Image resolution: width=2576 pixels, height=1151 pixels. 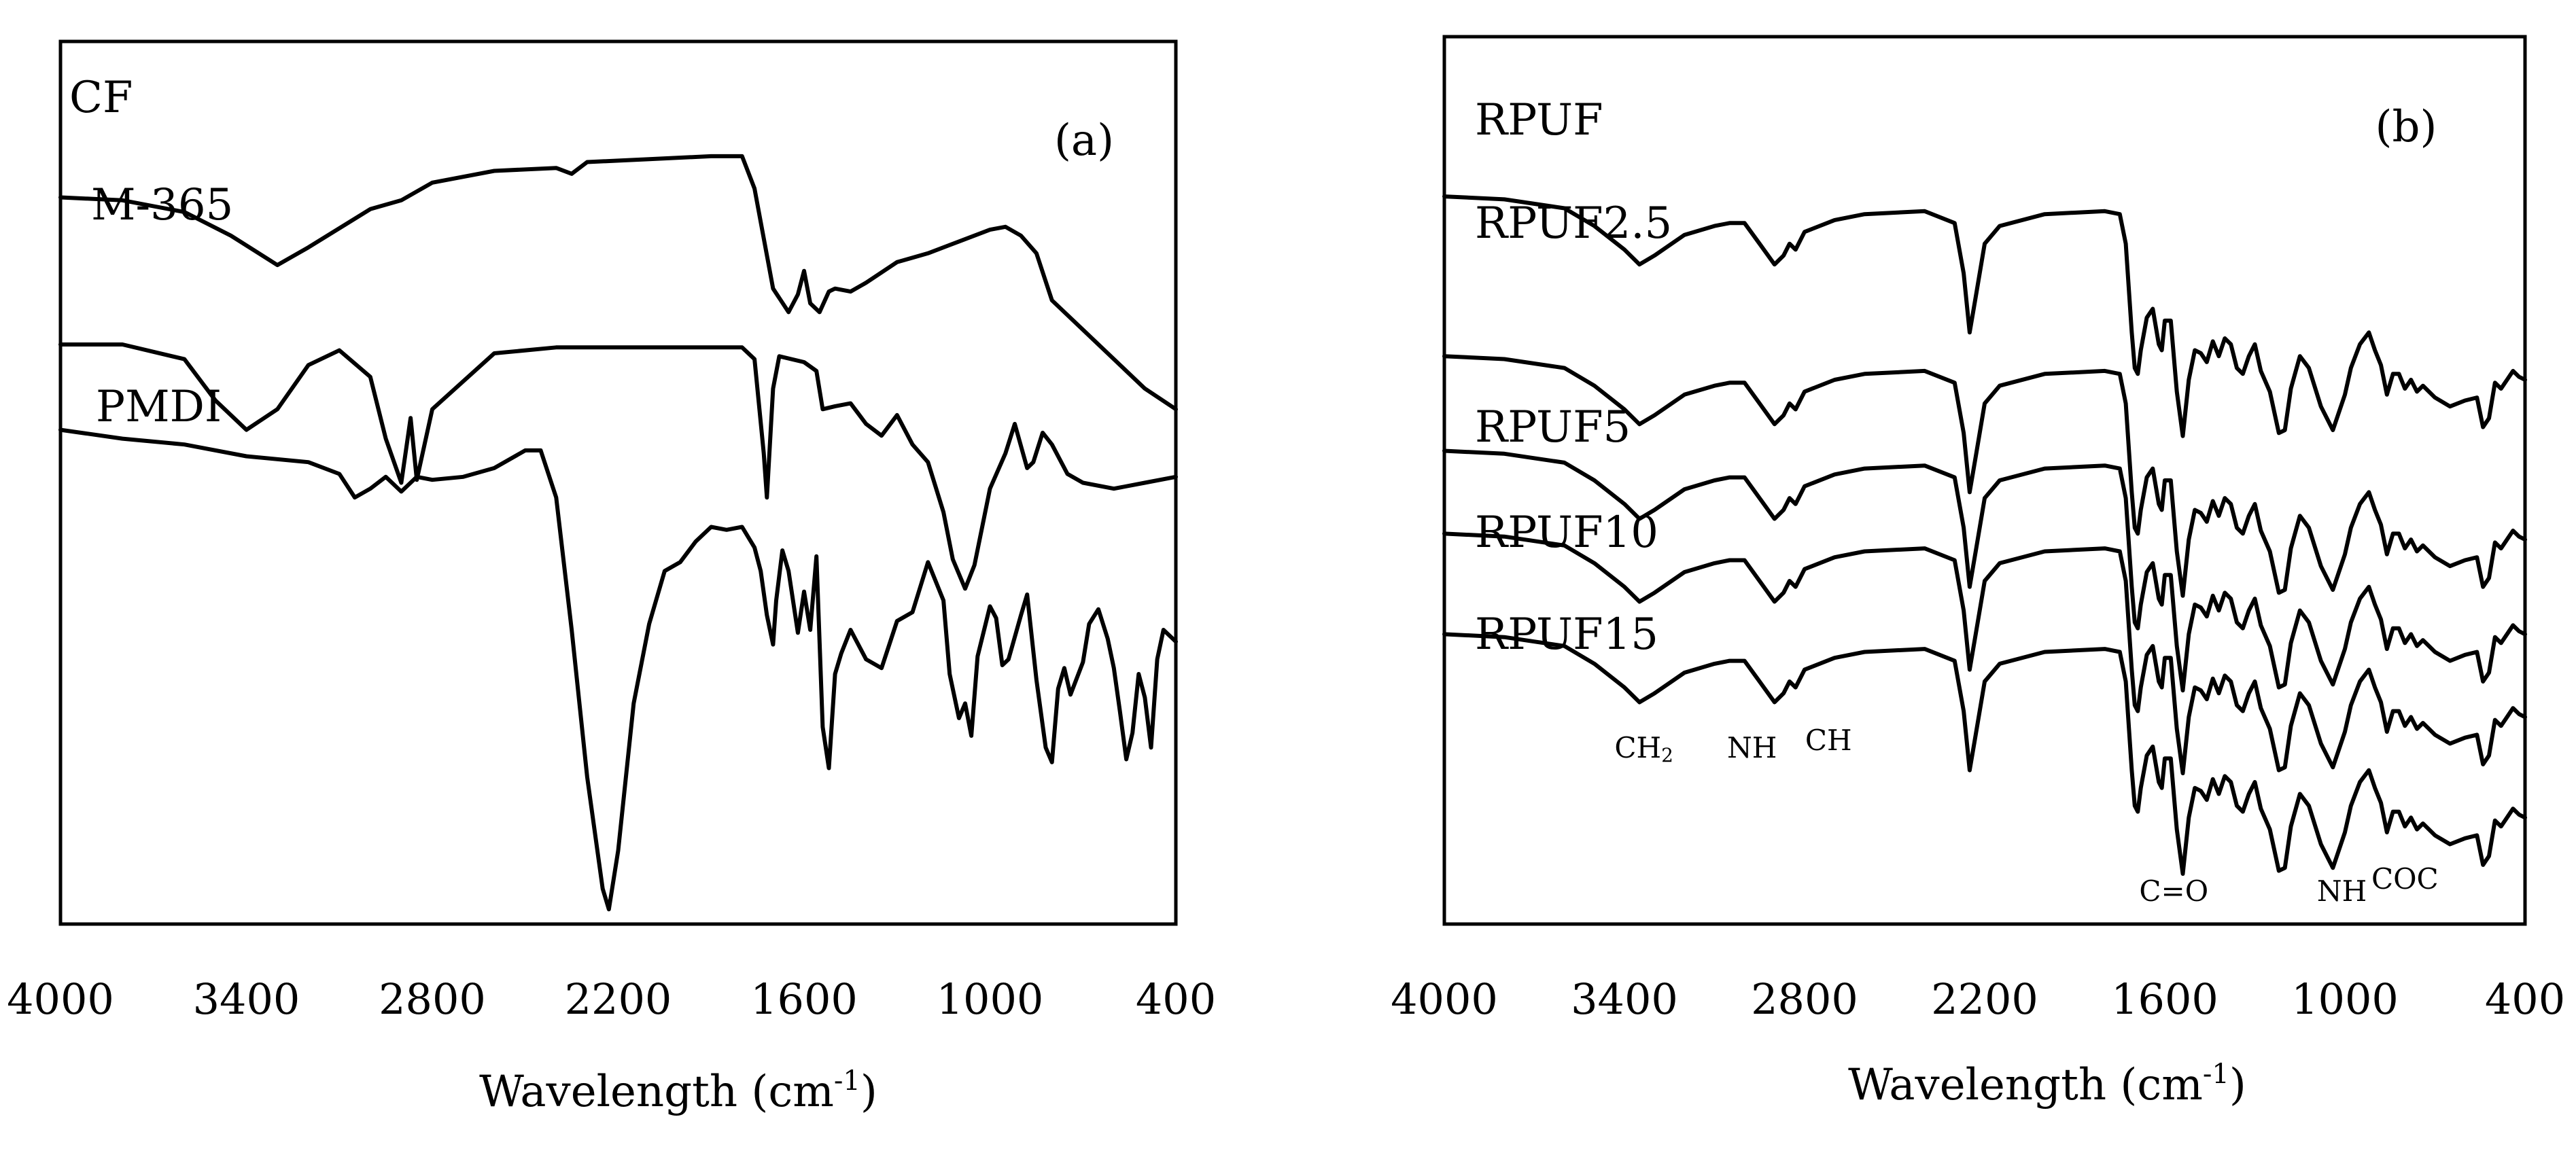 What do you see at coordinates (1553, 427) in the screenshot?
I see `series-label-rpuf5: RPUF5` at bounding box center [1553, 427].